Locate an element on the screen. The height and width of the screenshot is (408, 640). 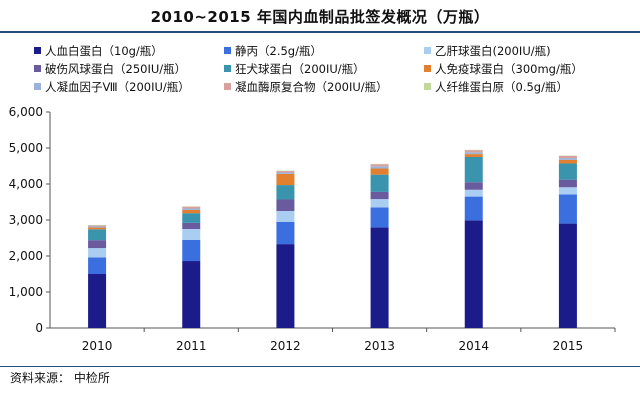
y-tick-label: 1,000 is located at coordinates (26, 292).